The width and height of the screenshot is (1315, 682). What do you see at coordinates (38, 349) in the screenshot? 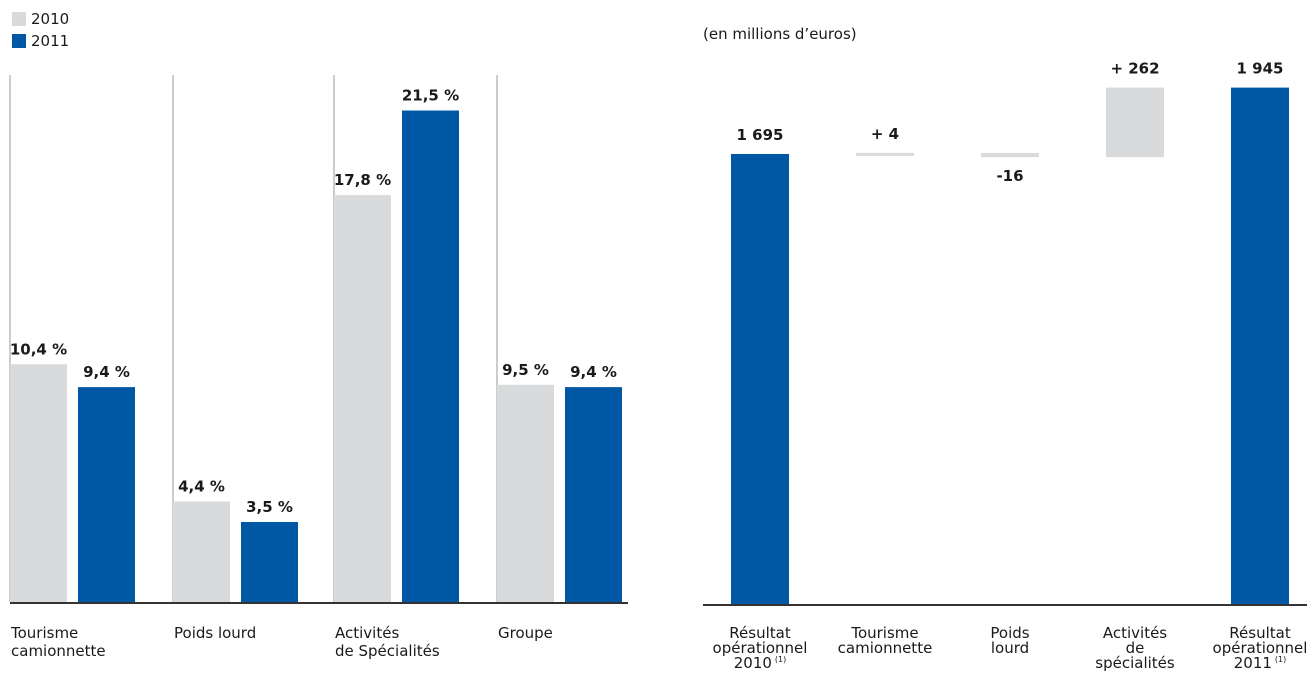
I see `data-label-2010-1: 10,4 %` at bounding box center [38, 349].